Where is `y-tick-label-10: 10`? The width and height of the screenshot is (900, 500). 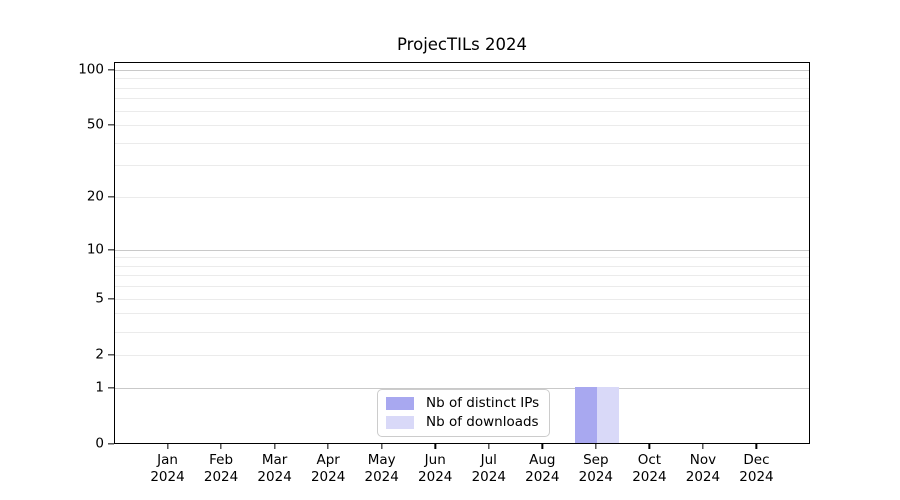 y-tick-label-10: 10 is located at coordinates (95, 248).